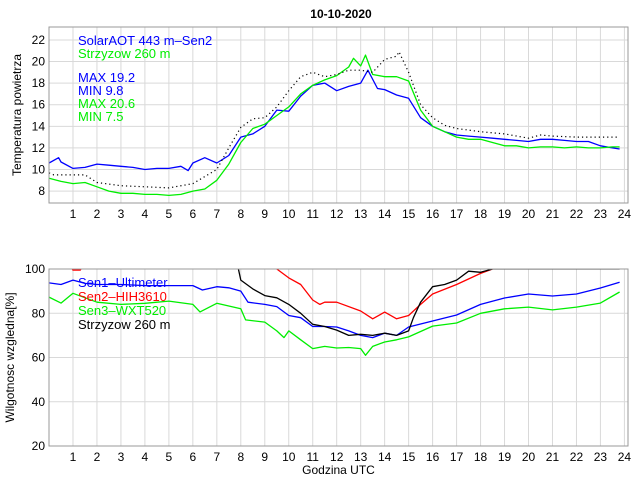  What do you see at coordinates (39, 40) in the screenshot?
I see `y-tick-label: 22` at bounding box center [39, 40].